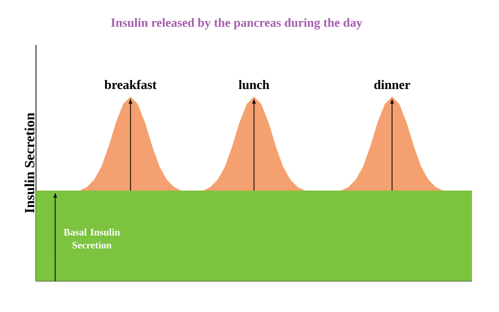  What do you see at coordinates (130, 85) in the screenshot?
I see `text: breakfast` at bounding box center [130, 85].